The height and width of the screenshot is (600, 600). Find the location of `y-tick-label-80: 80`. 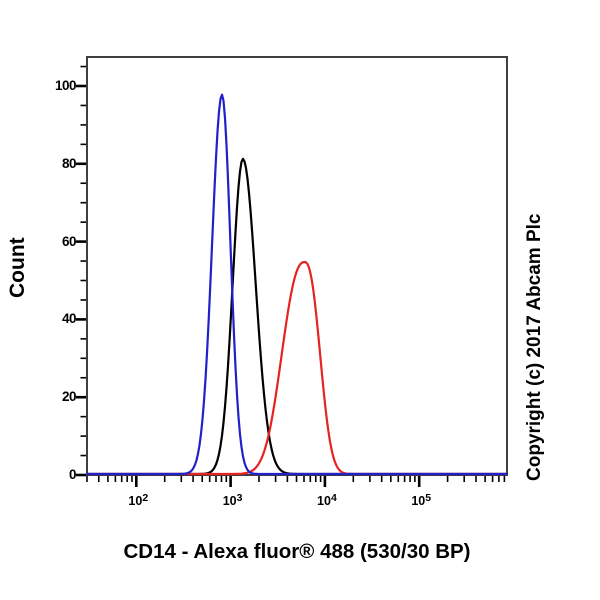

y-tick-label-80: 80 is located at coordinates (69, 163).